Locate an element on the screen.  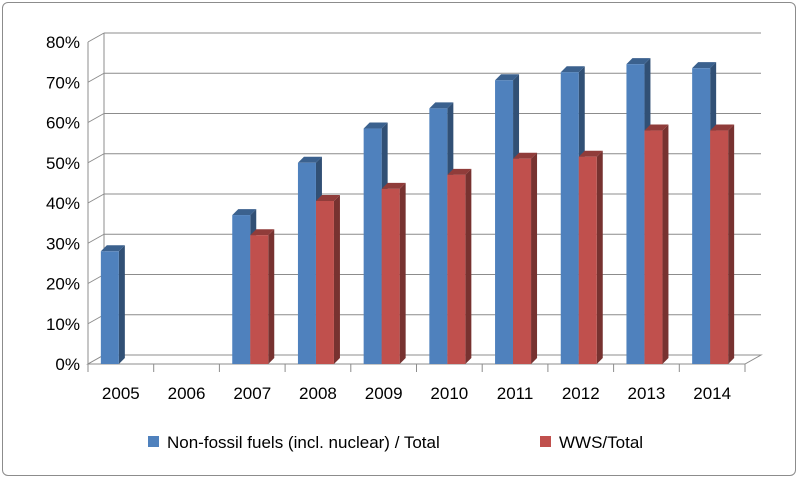
x-tick-label: 2005 is located at coordinates (121, 393).